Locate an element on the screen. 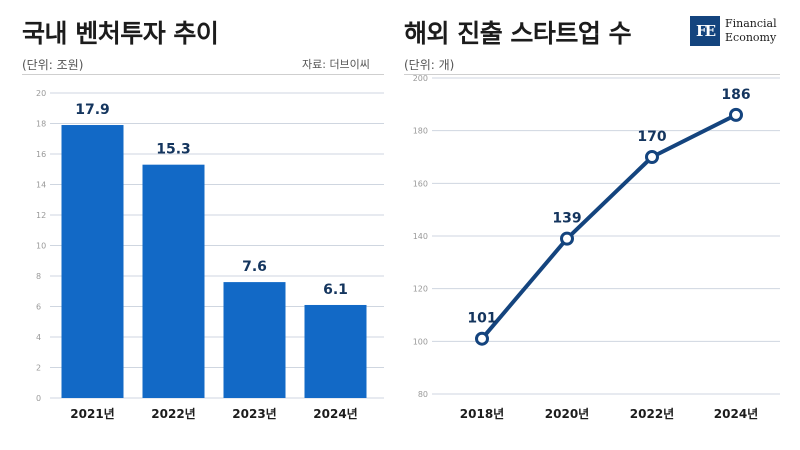 This screenshot has height=450, width=800. right-chart-unit: (단위: 개) is located at coordinates (429, 65).